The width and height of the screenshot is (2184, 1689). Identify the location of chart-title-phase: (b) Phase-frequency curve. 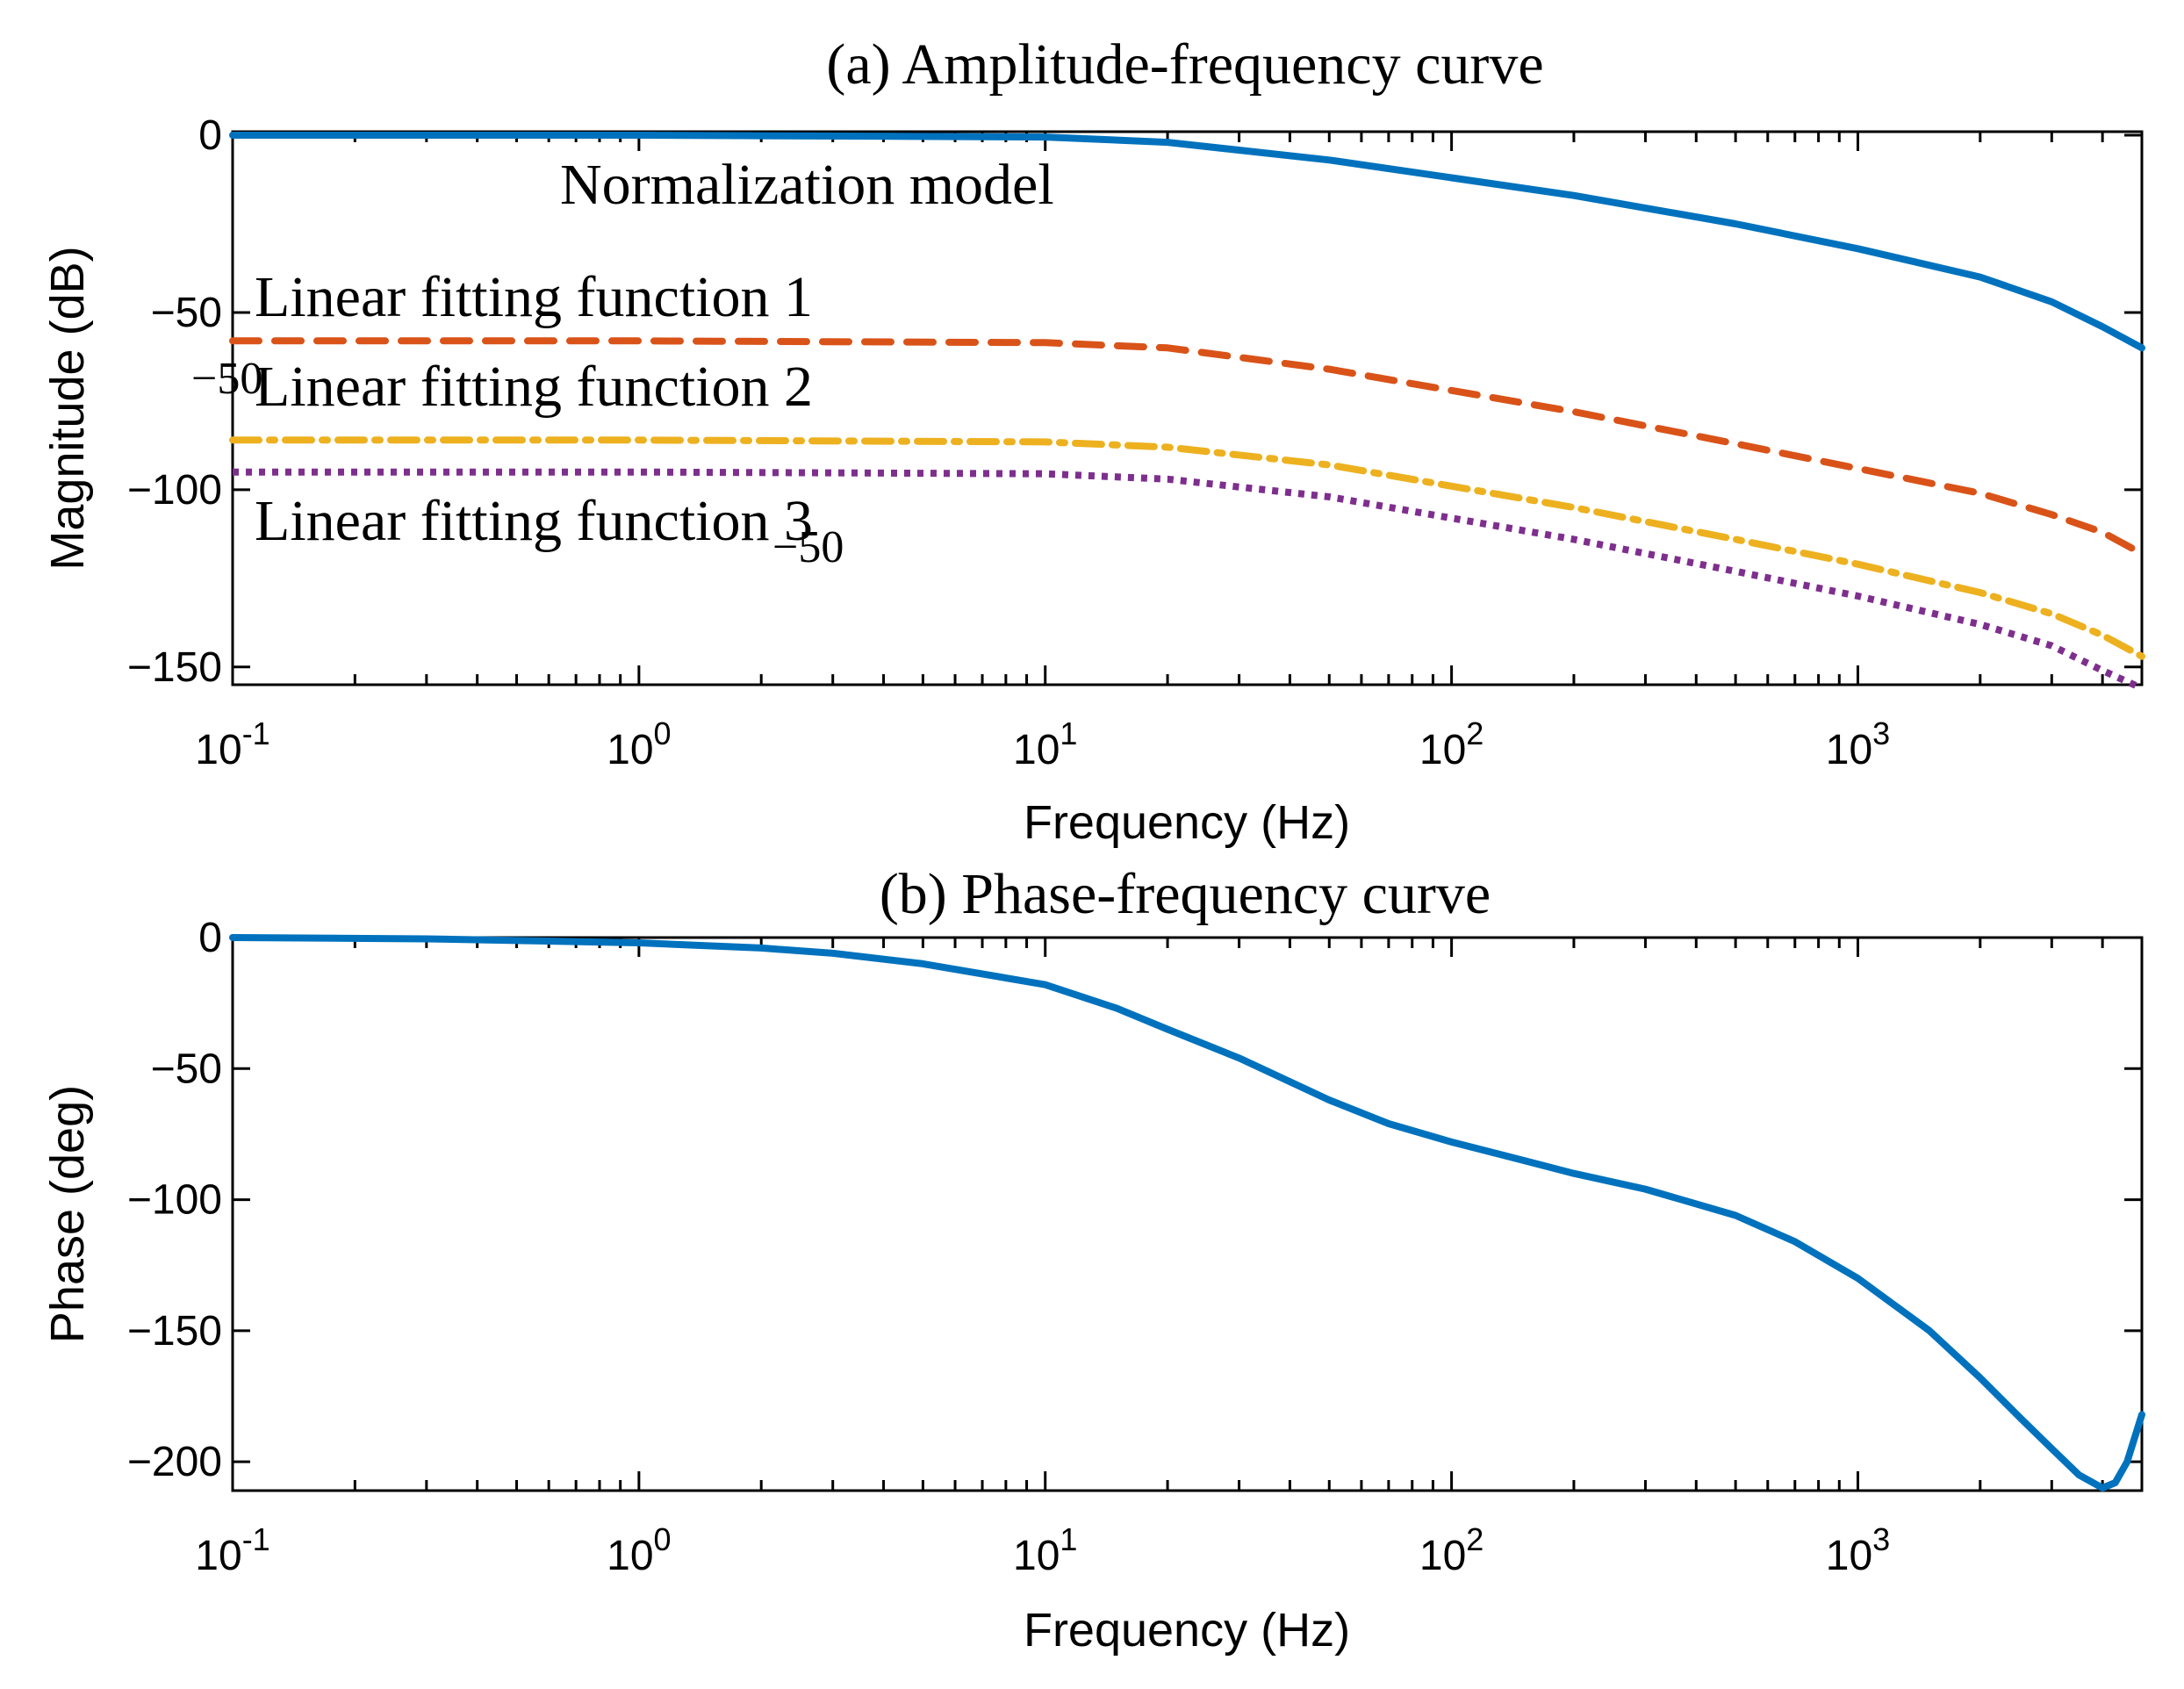
(1185, 894).